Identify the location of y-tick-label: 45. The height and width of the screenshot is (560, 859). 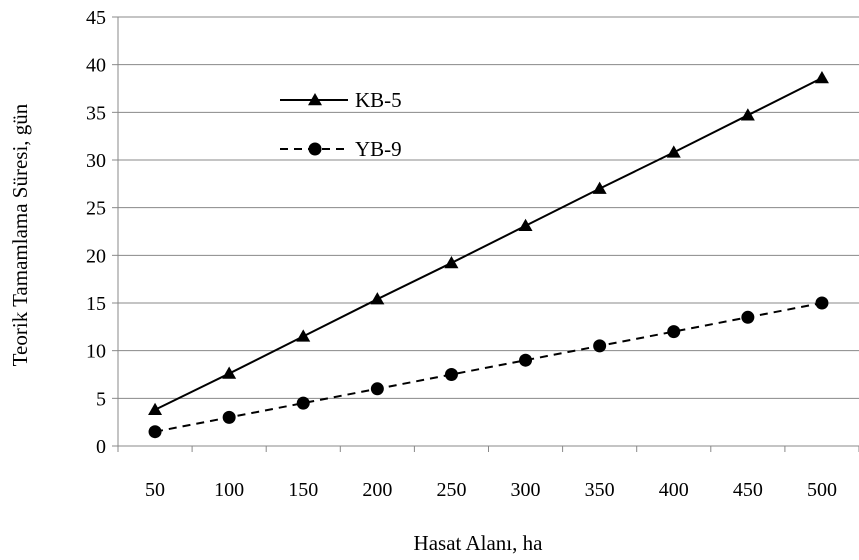
(96, 18).